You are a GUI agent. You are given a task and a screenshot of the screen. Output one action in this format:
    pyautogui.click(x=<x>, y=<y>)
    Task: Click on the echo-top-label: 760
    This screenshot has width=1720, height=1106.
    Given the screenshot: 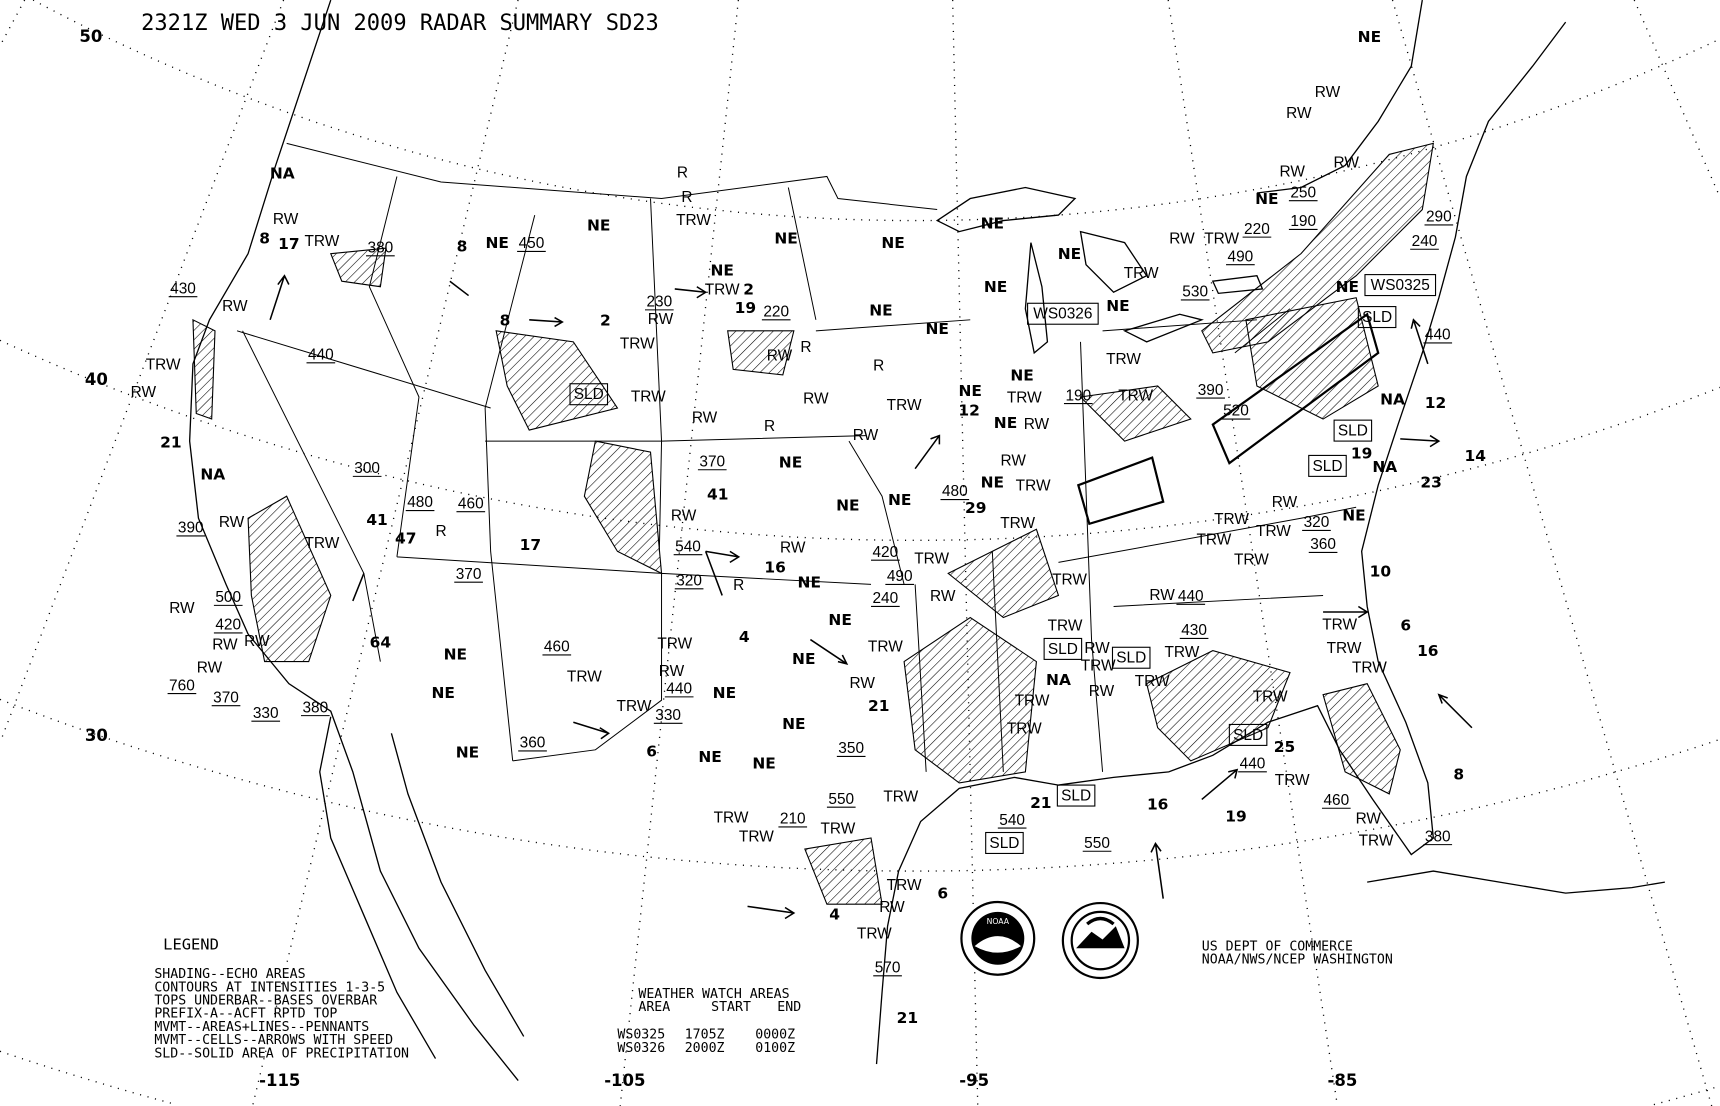 What is the action you would take?
    pyautogui.click(x=182, y=685)
    